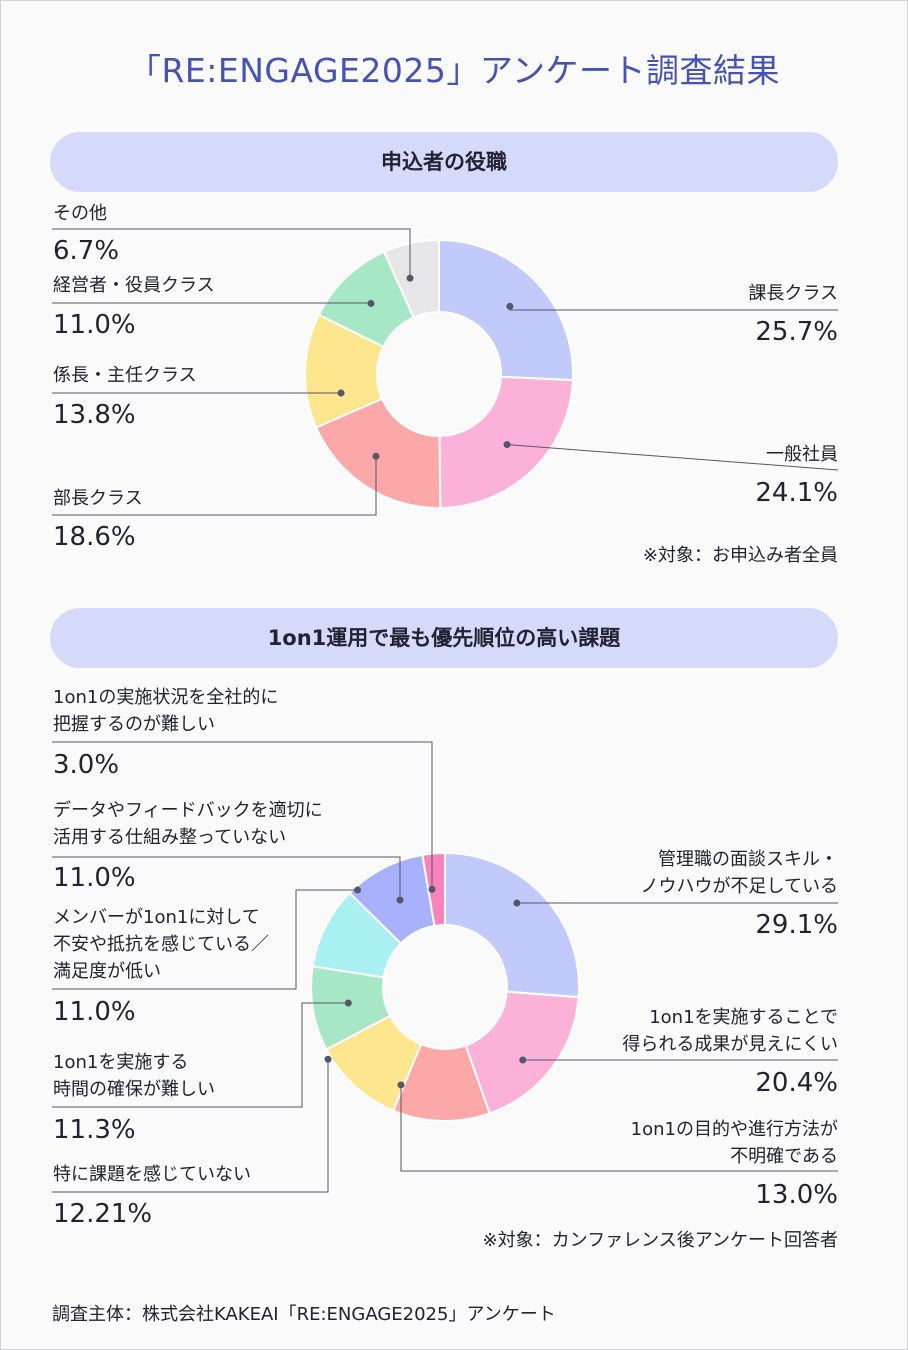 This screenshot has height=1350, width=908. Describe the element at coordinates (226, 878) in the screenshot. I see `leader-data-feedback` at that location.